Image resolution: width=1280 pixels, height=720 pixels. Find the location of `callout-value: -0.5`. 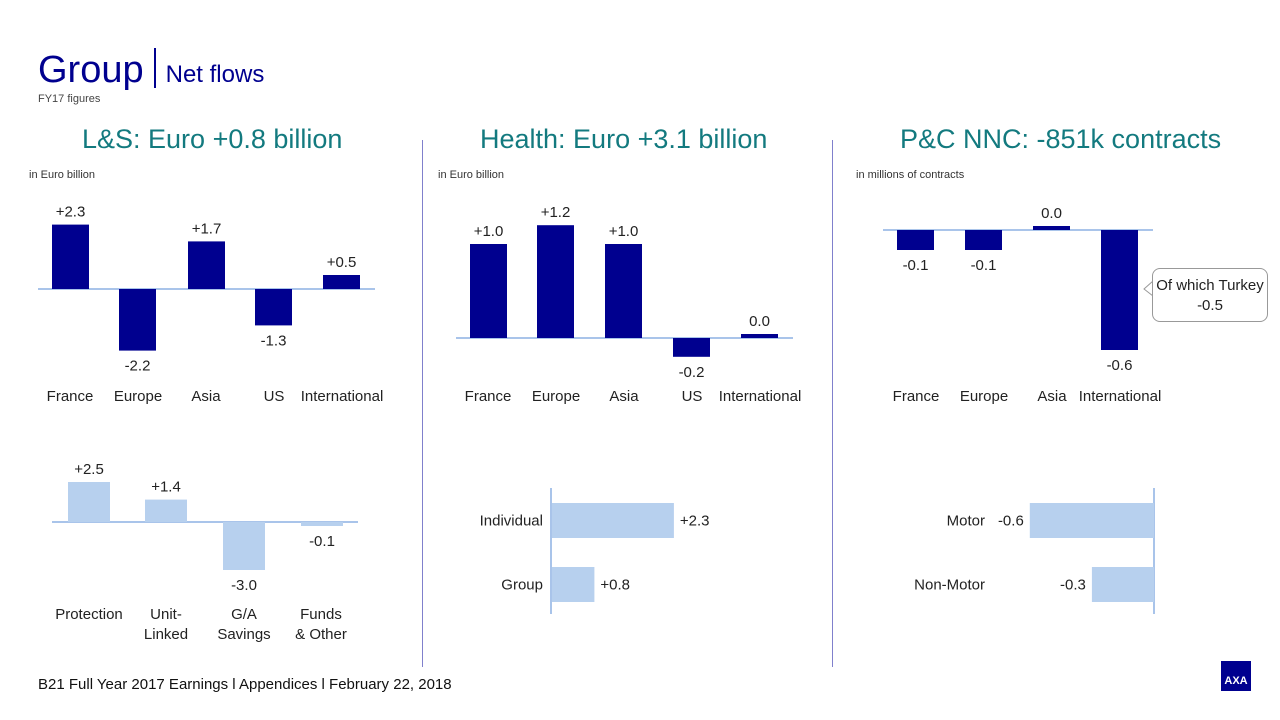

callout-value: -0.5 is located at coordinates (1210, 305).